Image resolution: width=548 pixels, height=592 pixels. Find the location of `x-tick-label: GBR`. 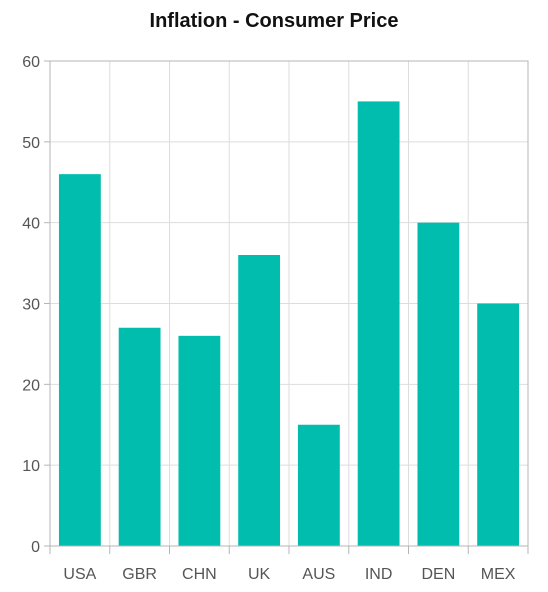

x-tick-label: GBR is located at coordinates (139, 574).